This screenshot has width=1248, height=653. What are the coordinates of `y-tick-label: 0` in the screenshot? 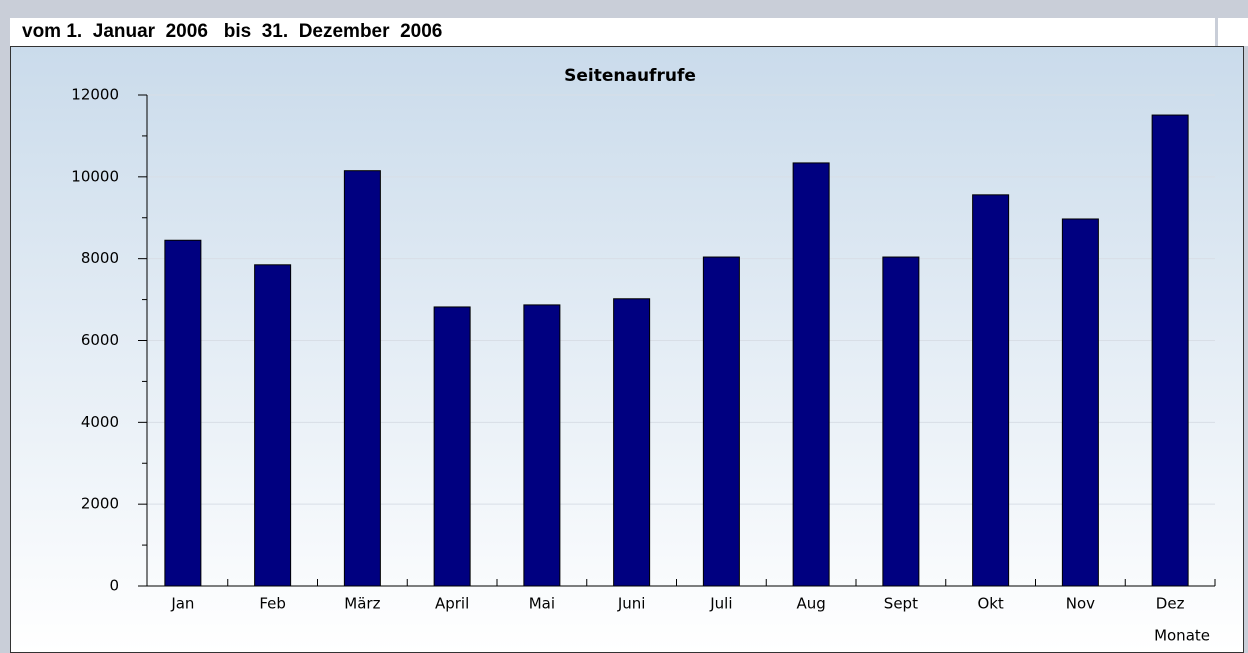 It's located at (114, 586).